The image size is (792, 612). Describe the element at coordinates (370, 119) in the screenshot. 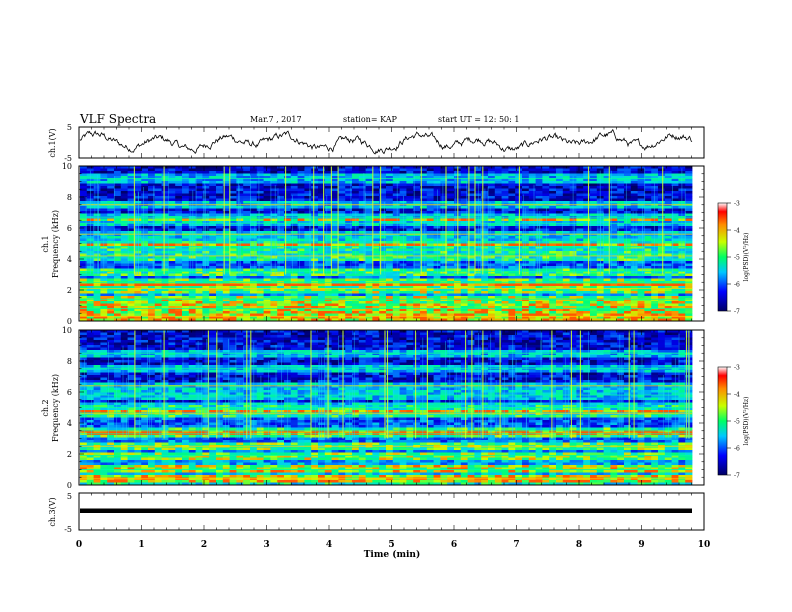

I see `station-label: station= KAP` at that location.